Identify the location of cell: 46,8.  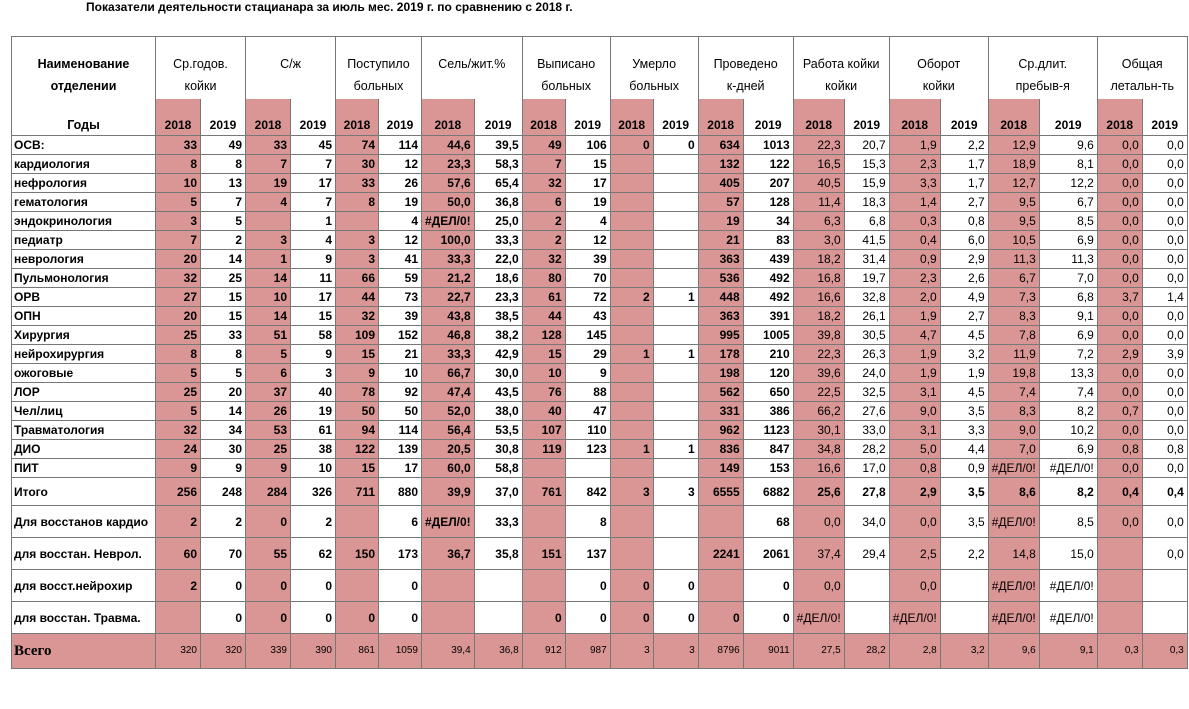
(448, 335).